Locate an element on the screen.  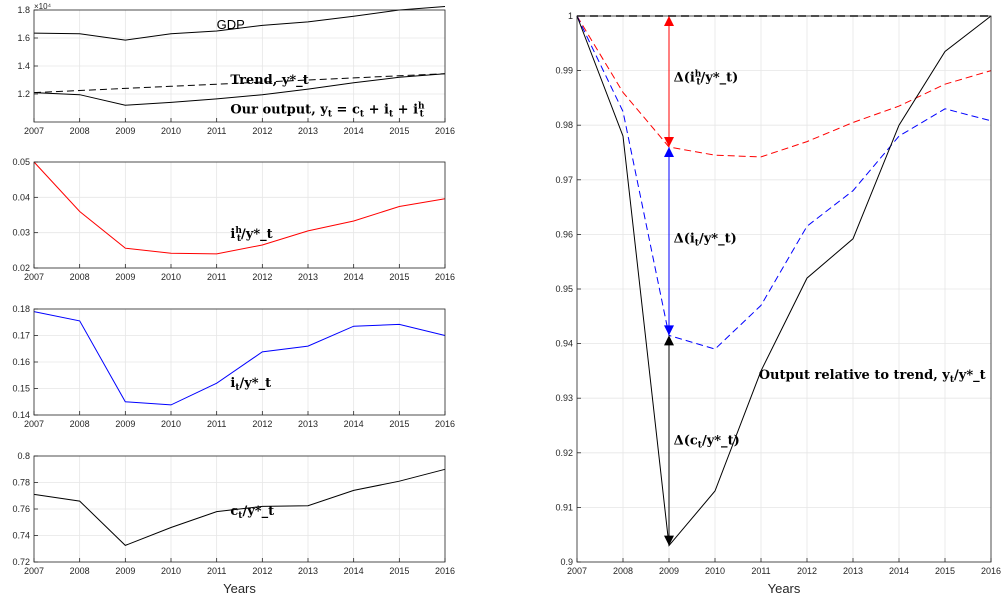
y-tick-label: 0.76 is located at coordinates (21, 509).